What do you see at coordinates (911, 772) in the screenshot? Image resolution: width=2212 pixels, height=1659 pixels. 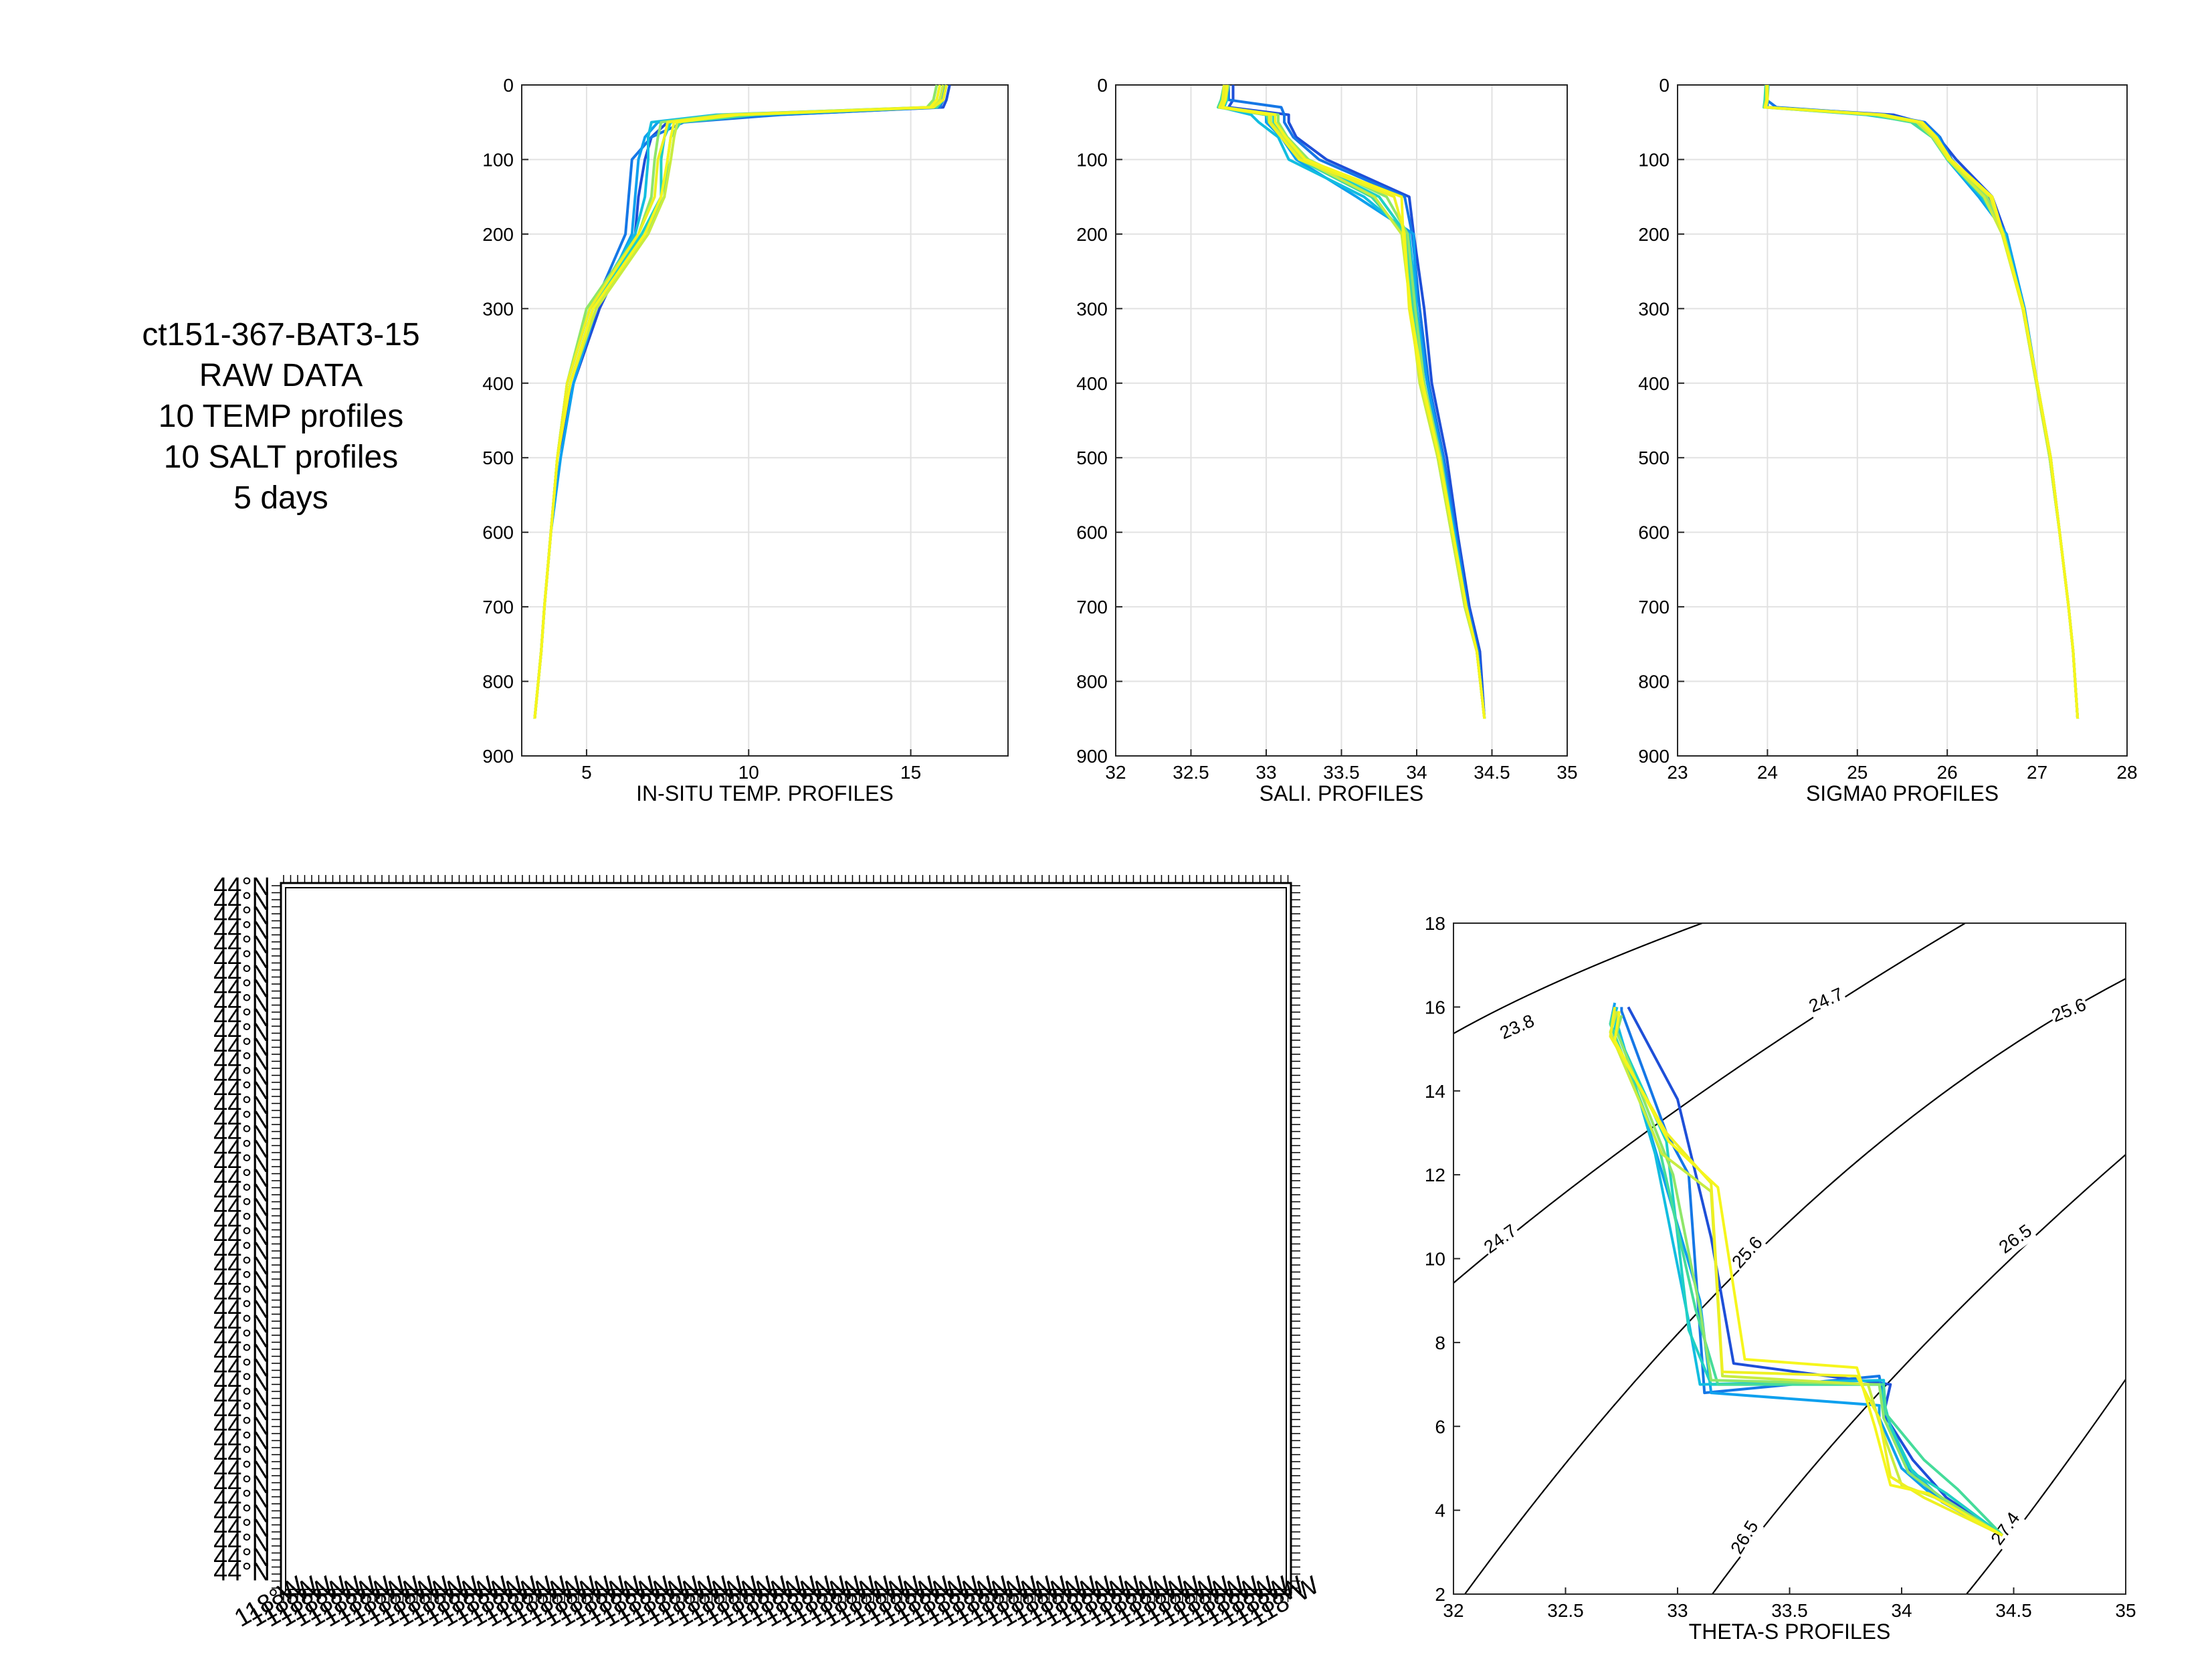 I see `x-tick-label: 15` at bounding box center [911, 772].